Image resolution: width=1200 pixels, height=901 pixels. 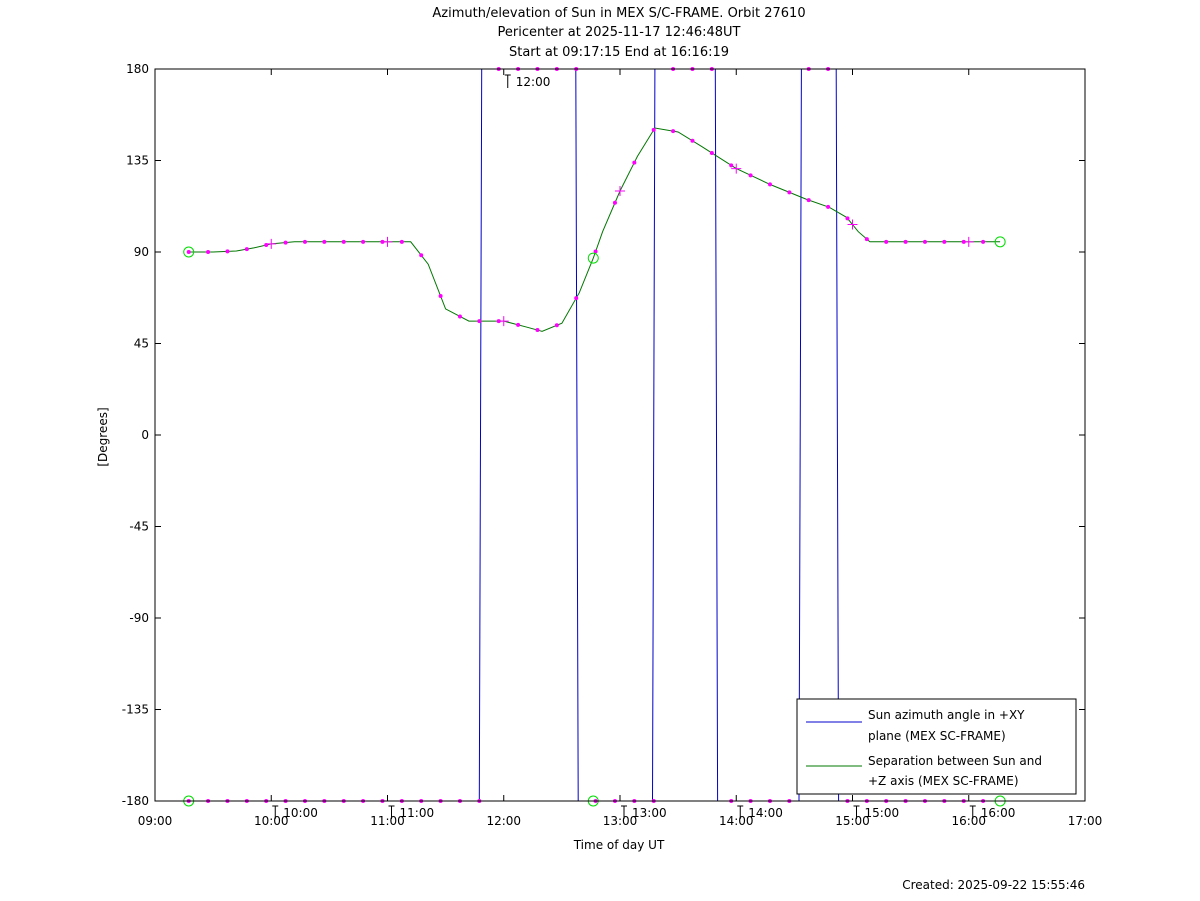 I want to click on legend-label-azimuth-1: Sun azimuth angle in +XY, so click(x=946, y=715).